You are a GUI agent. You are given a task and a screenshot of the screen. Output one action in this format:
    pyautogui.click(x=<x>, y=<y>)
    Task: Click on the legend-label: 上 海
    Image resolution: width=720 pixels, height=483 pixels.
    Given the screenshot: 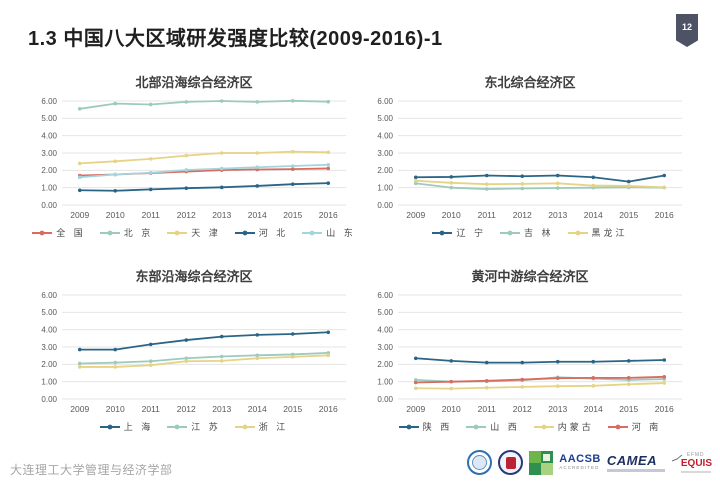 What is the action you would take?
    pyautogui.click(x=138, y=427)
    